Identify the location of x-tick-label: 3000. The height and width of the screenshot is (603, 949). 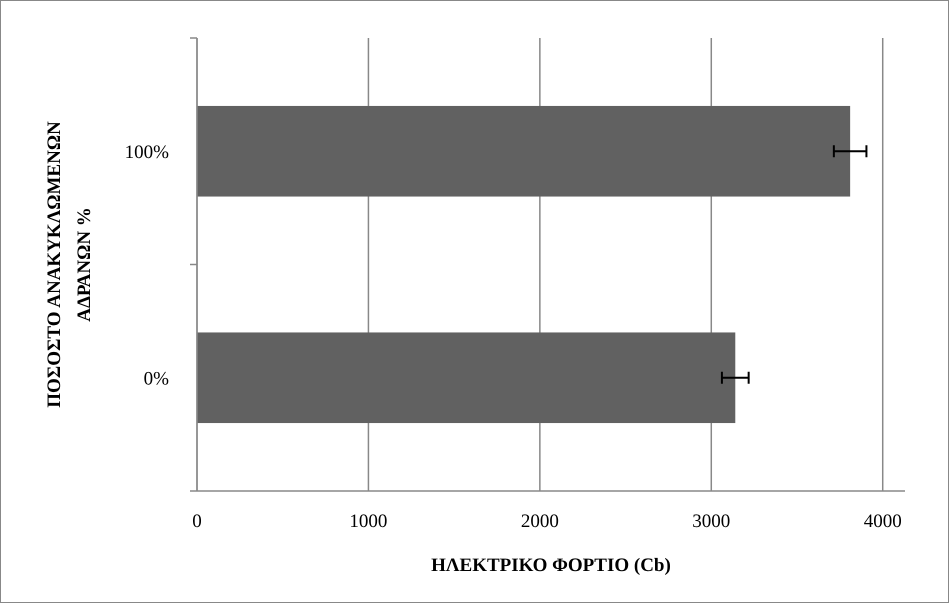
(711, 521).